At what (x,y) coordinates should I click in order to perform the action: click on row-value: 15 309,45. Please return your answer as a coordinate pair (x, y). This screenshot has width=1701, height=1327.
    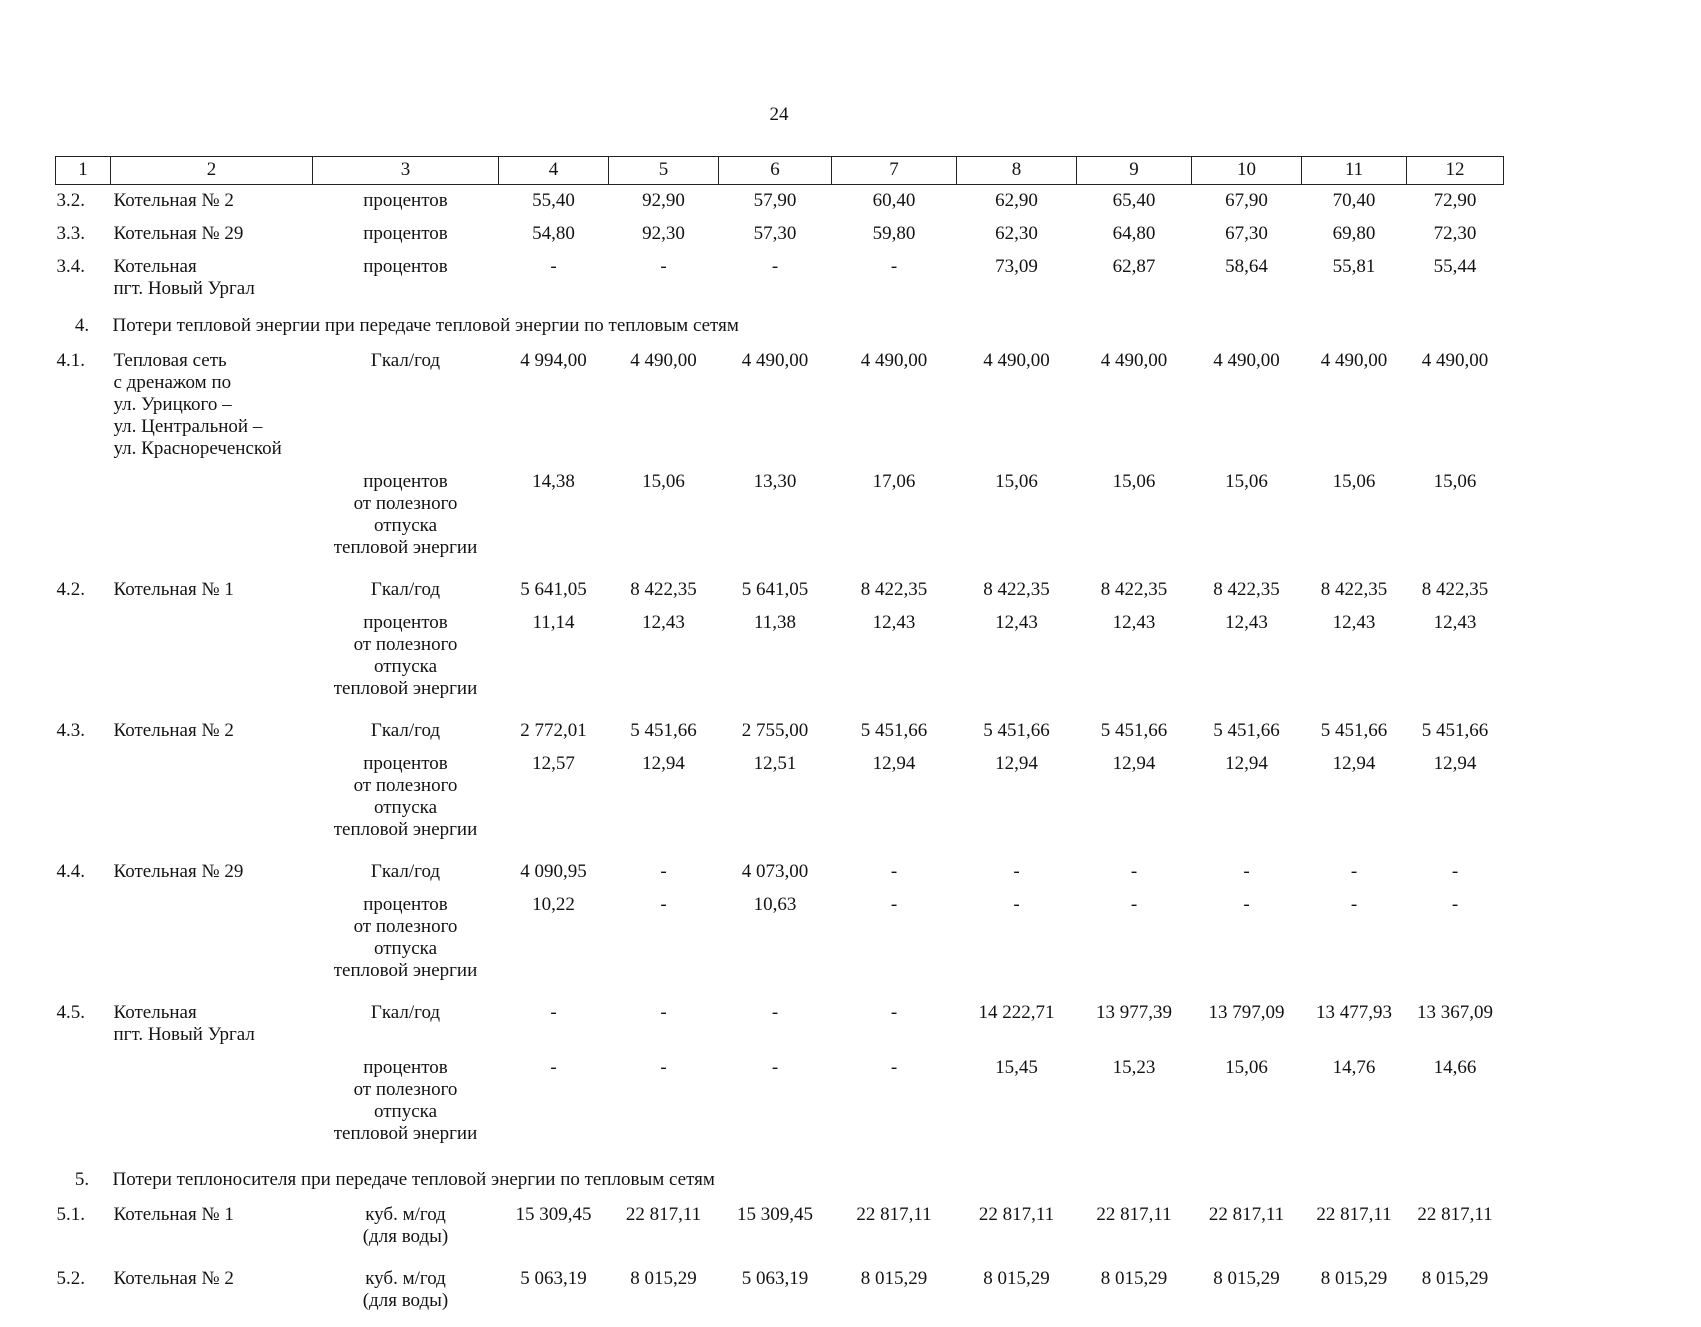
    Looking at the image, I should click on (554, 1231).